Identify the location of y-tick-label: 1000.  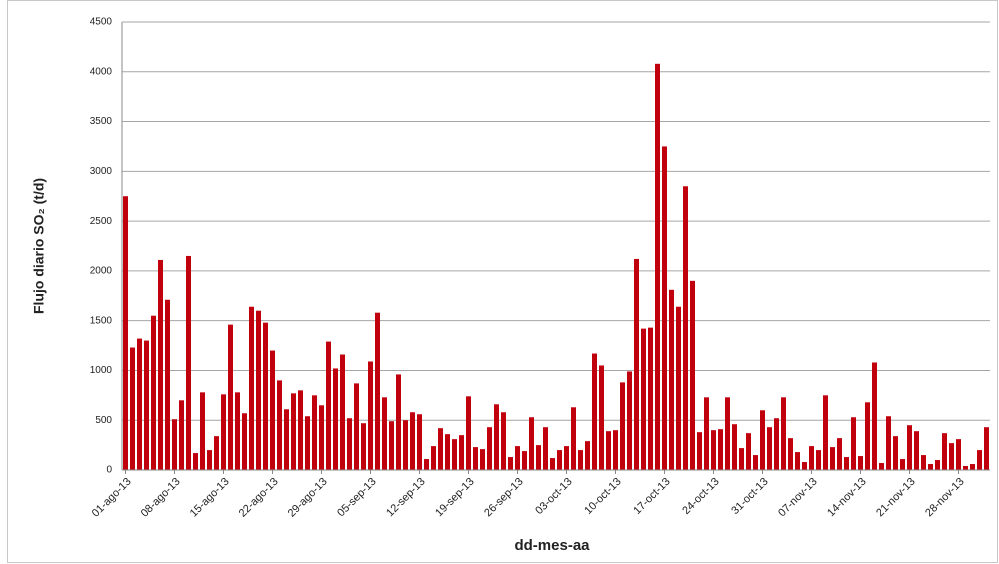
(101, 370).